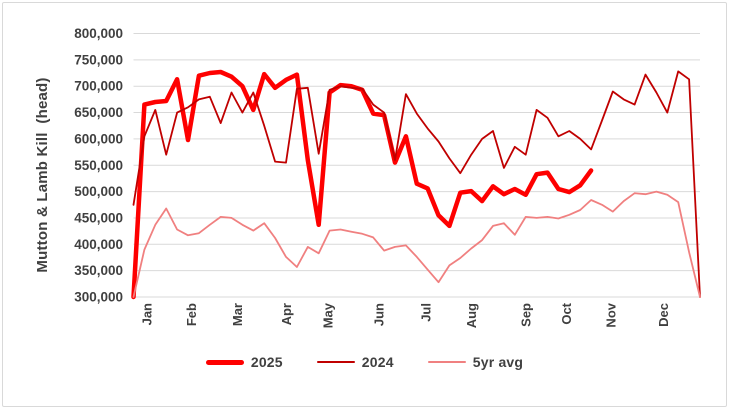 The image size is (729, 409). Describe the element at coordinates (98, 86) in the screenshot. I see `y-tick-label: 700,000` at that location.